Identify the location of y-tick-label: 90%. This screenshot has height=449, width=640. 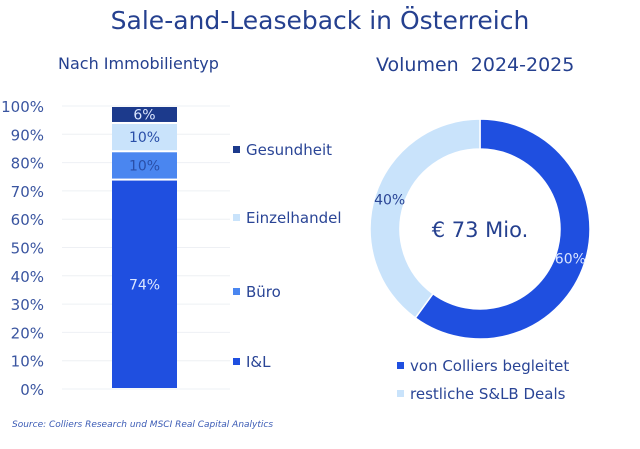
(27, 135).